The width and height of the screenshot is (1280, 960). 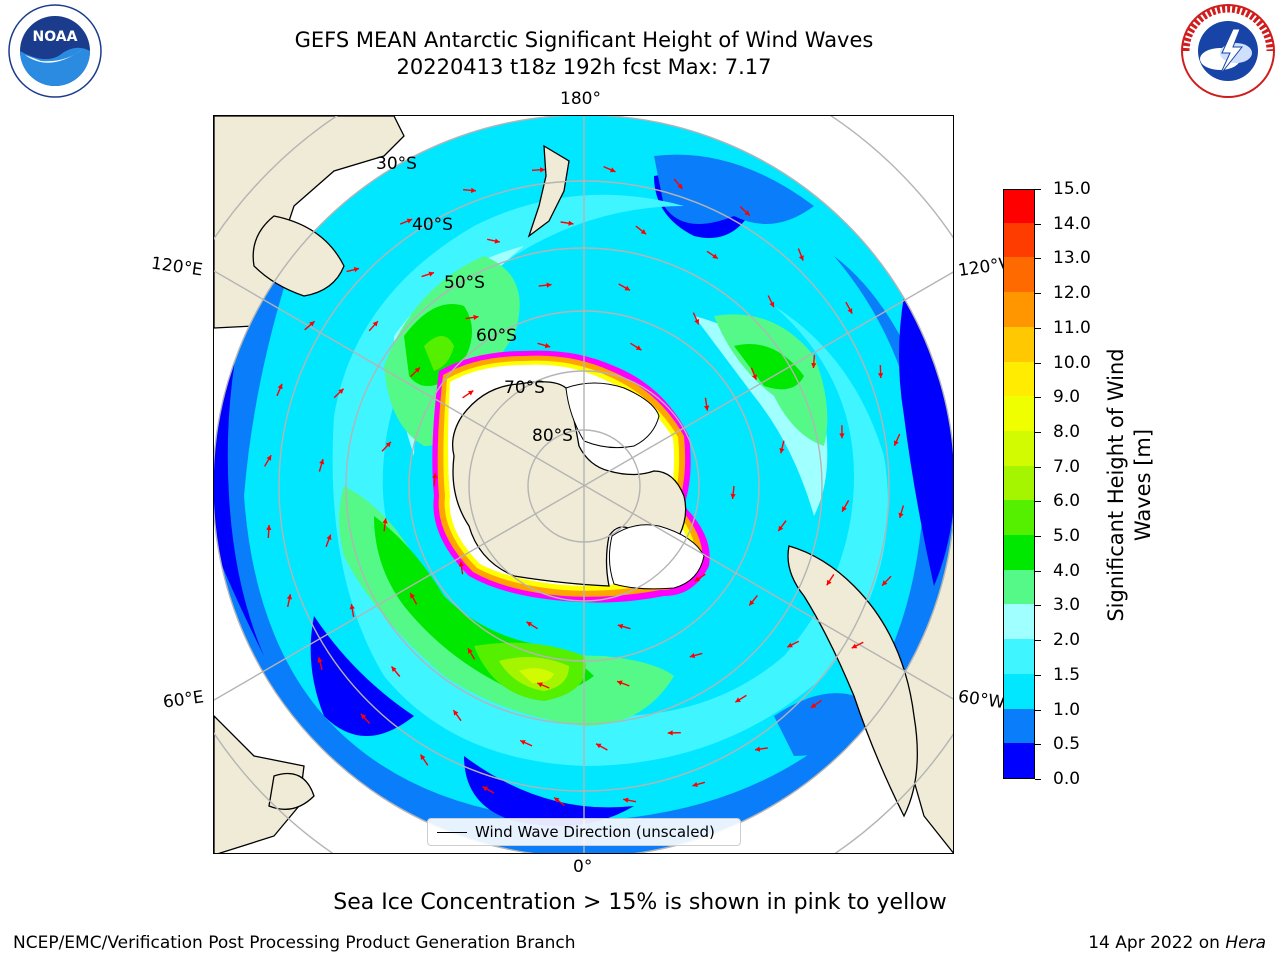 What do you see at coordinates (1067, 744) in the screenshot?
I see `colorbar-tick-label: 0.5` at bounding box center [1067, 744].